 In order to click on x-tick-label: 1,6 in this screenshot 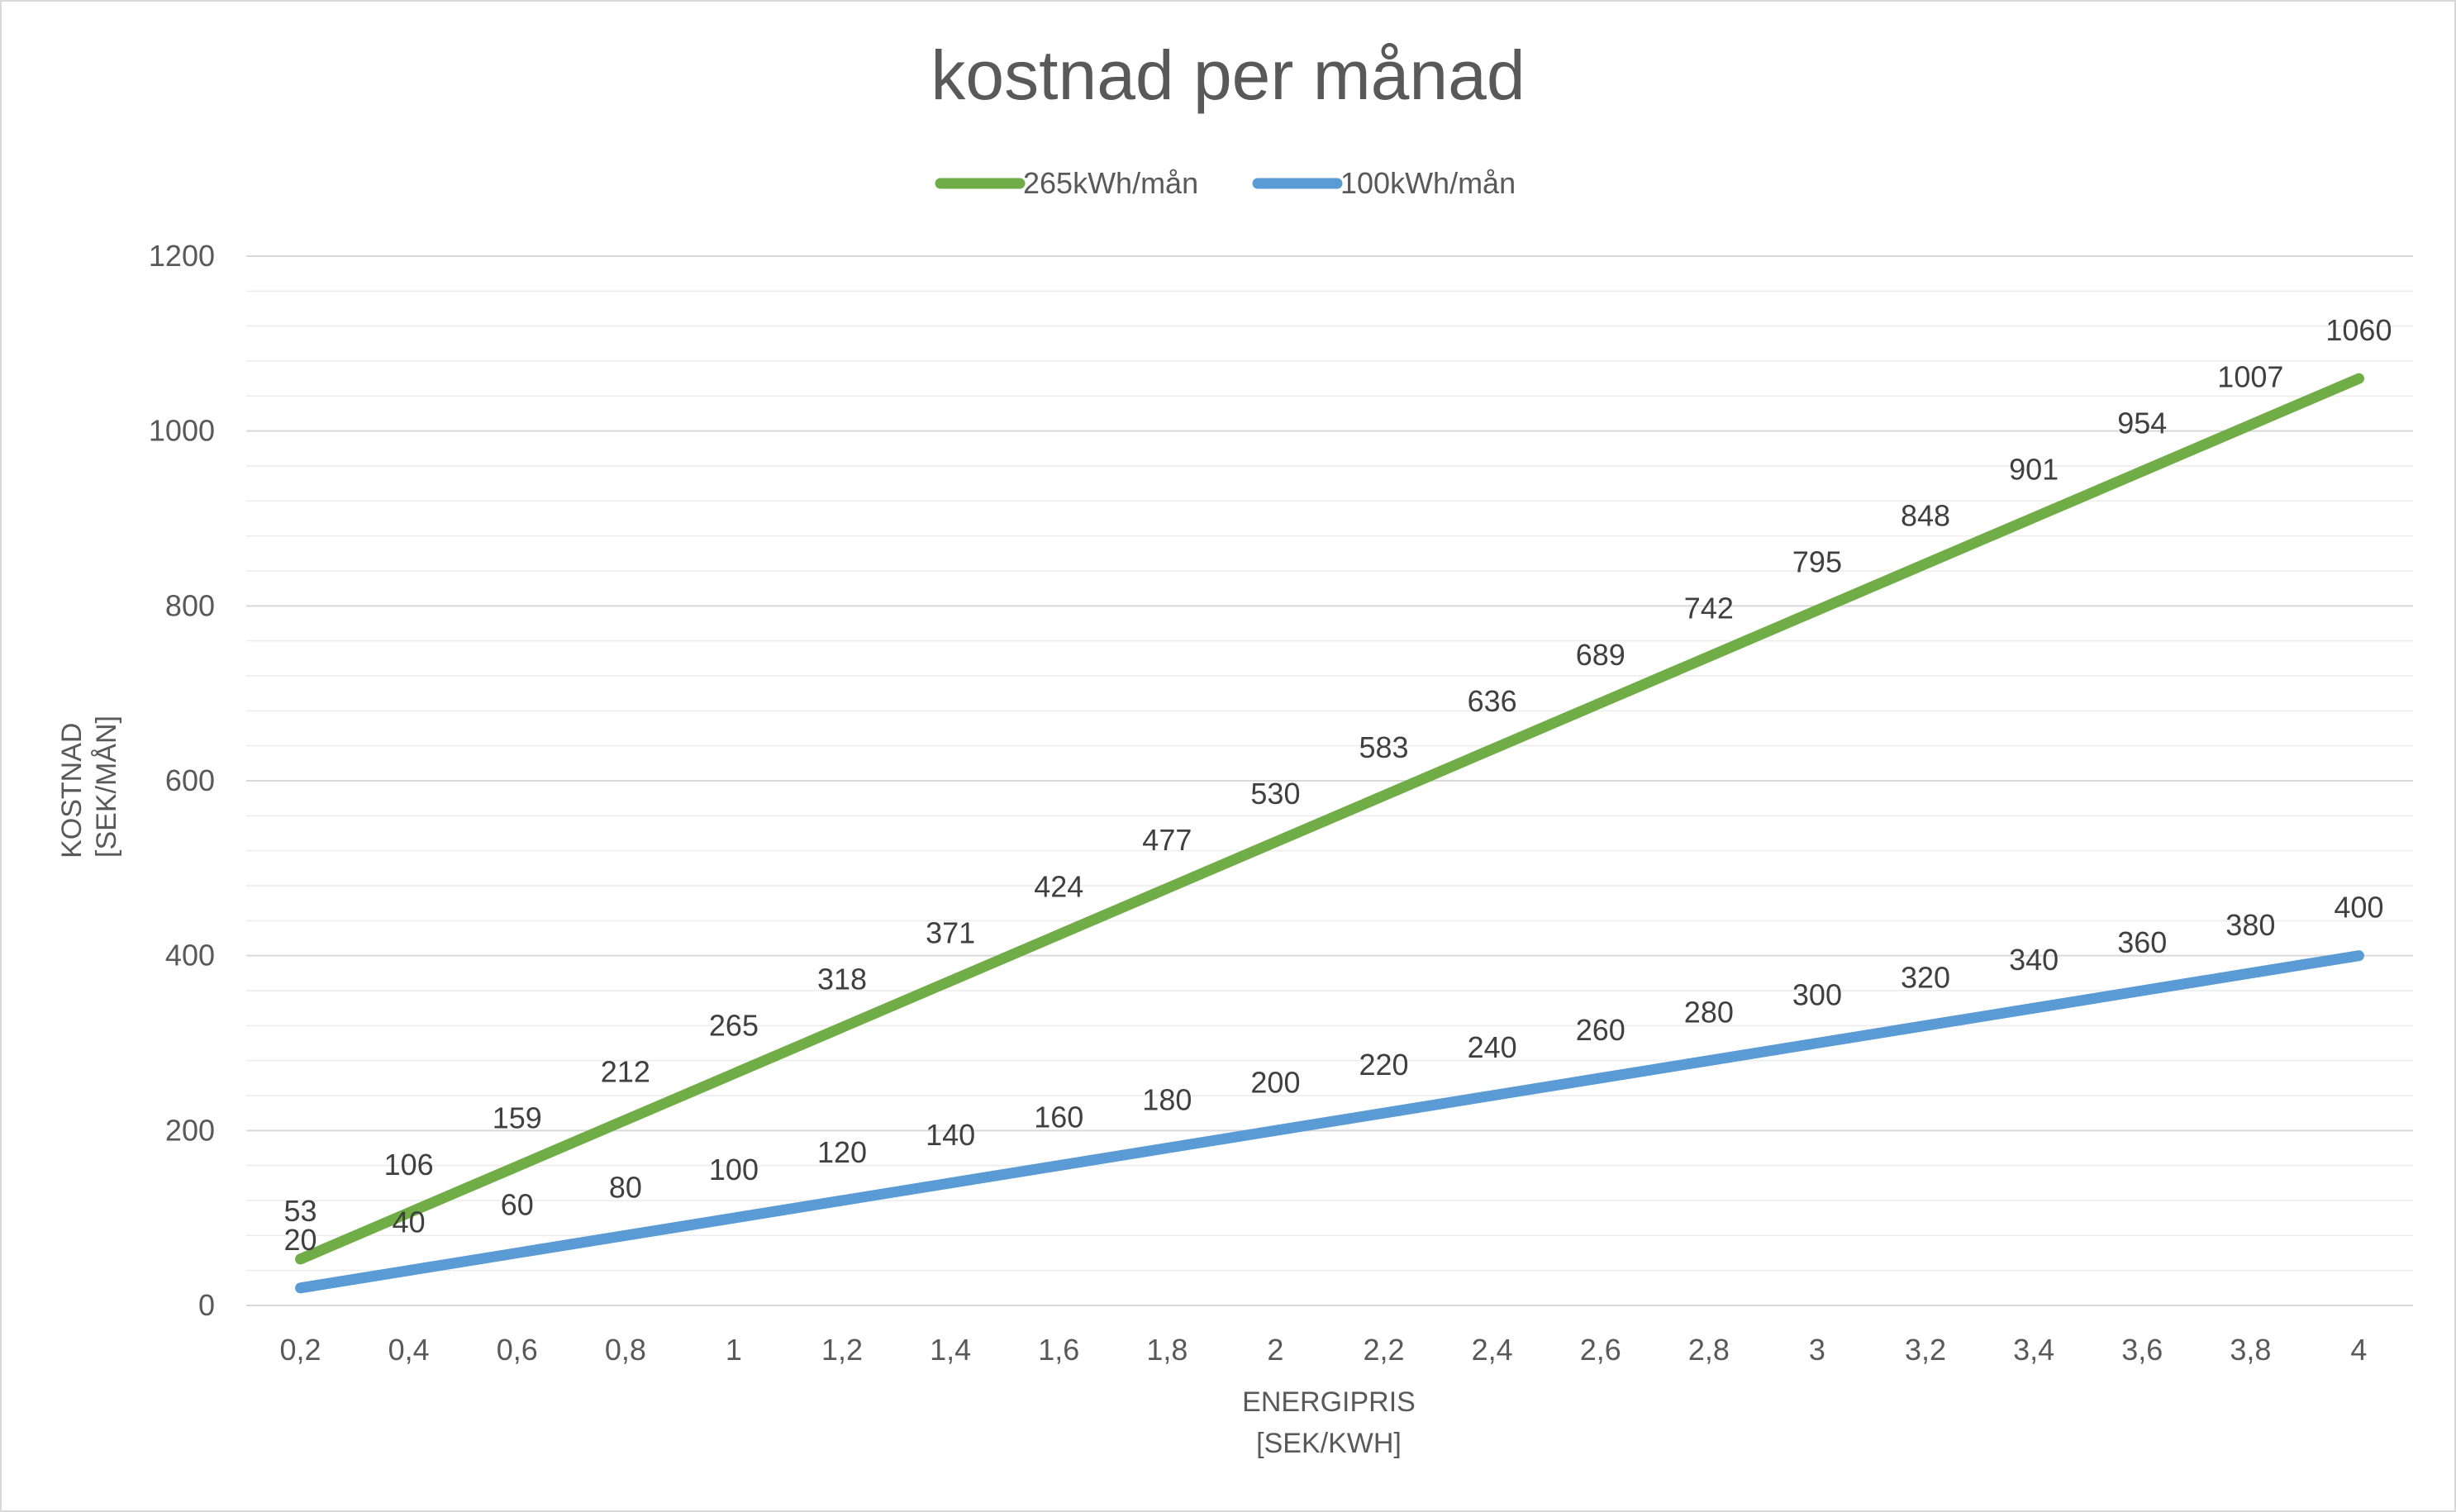, I will do `click(1059, 1350)`.